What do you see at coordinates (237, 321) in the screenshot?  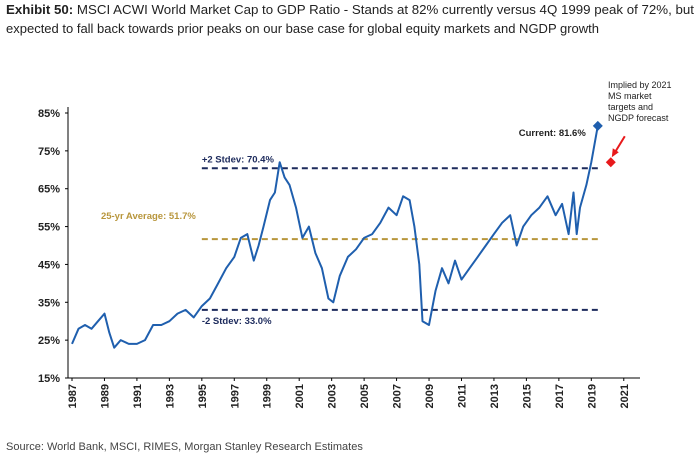 I see `reference-label: -2 Stdev: 33.0%` at bounding box center [237, 321].